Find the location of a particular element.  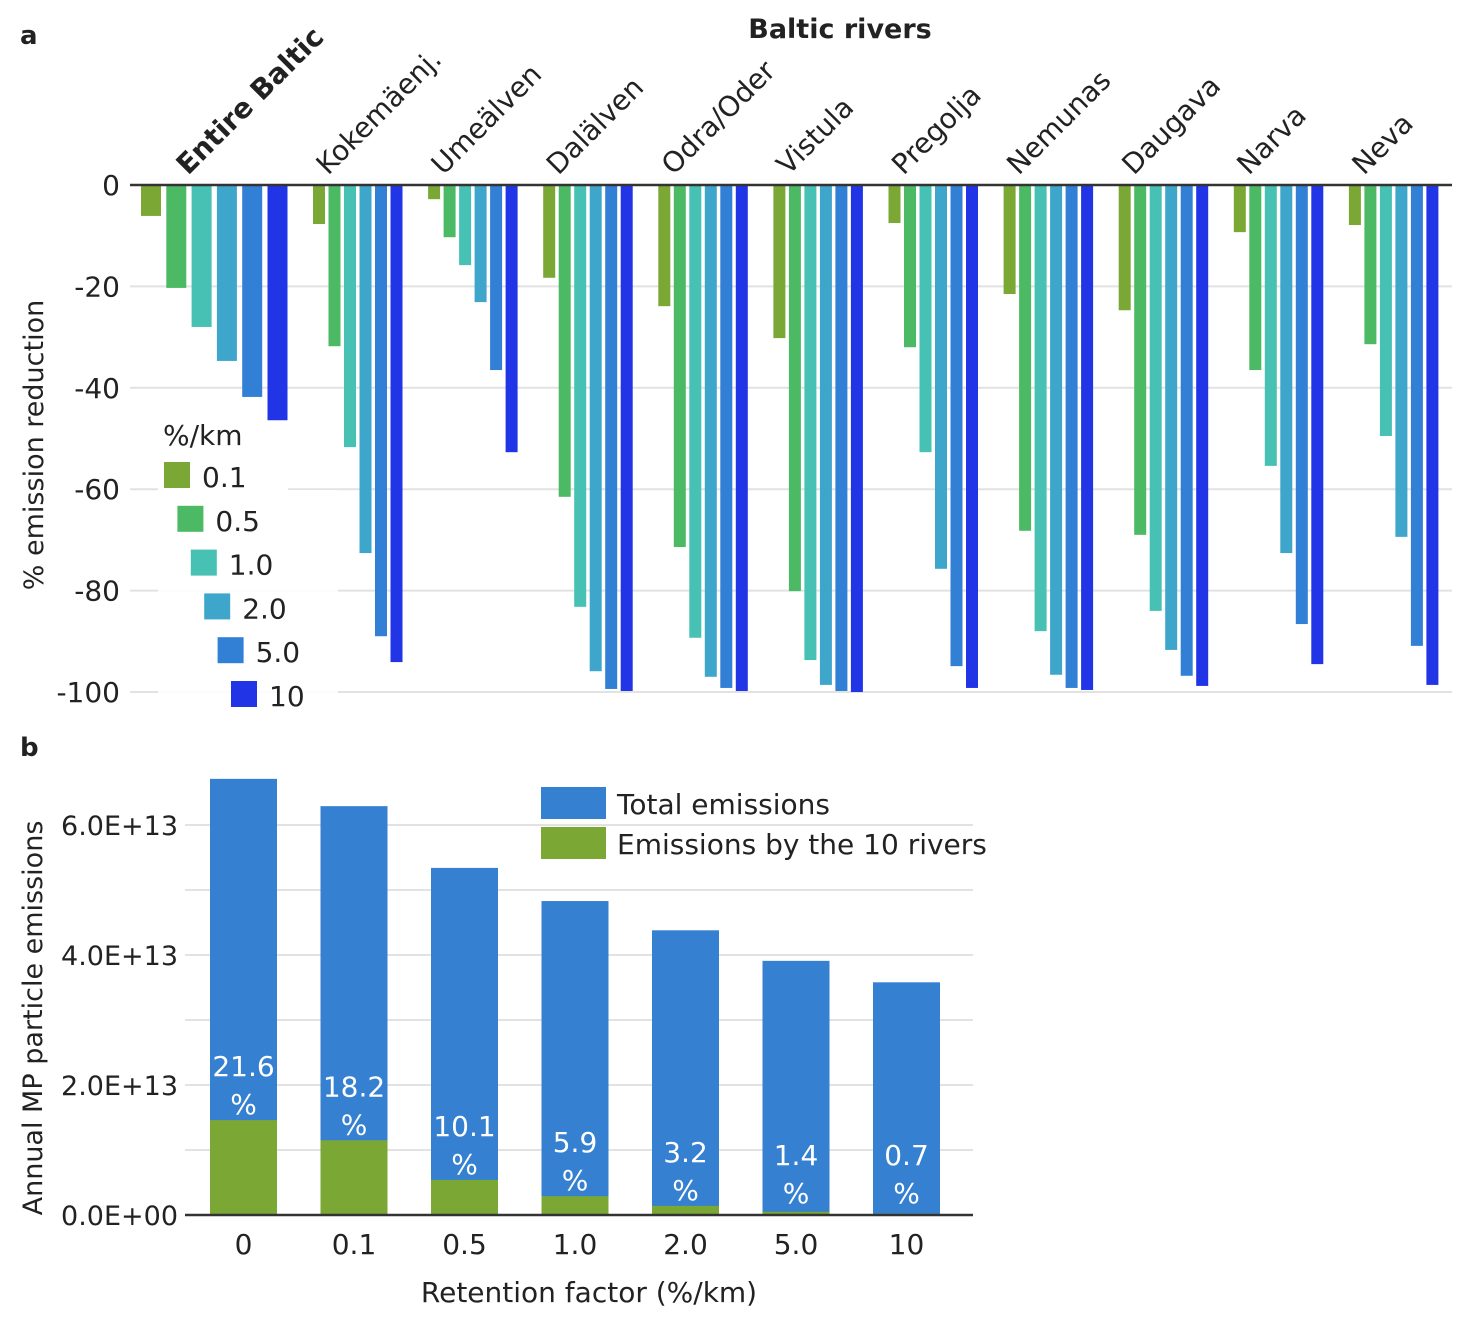

category-label-a: Odra/Oder is located at coordinates (718, 117).